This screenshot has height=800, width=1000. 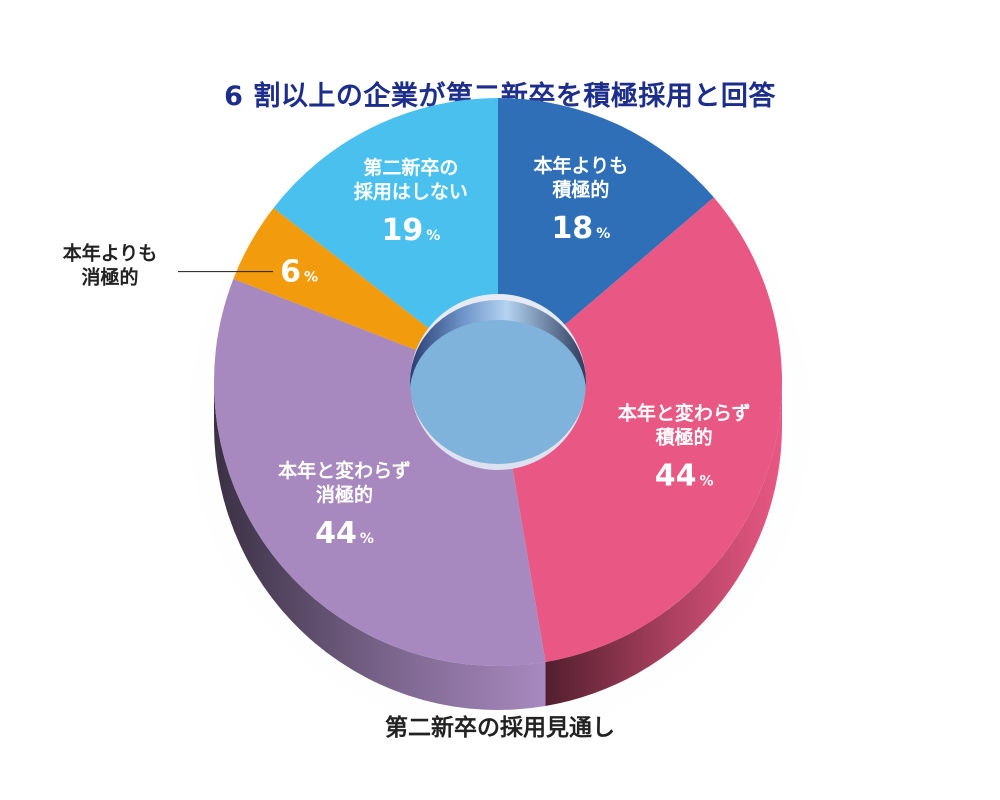 I want to click on slice-label-passive-same-line1: 本年と変わらず, so click(x=344, y=470).